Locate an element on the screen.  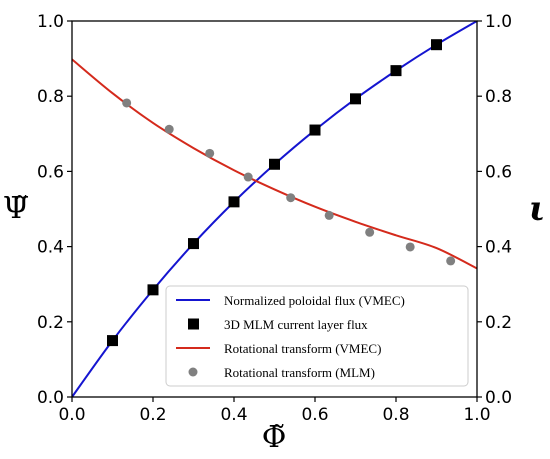
y-right-tick-label: 0.6 is located at coordinates (498, 172).